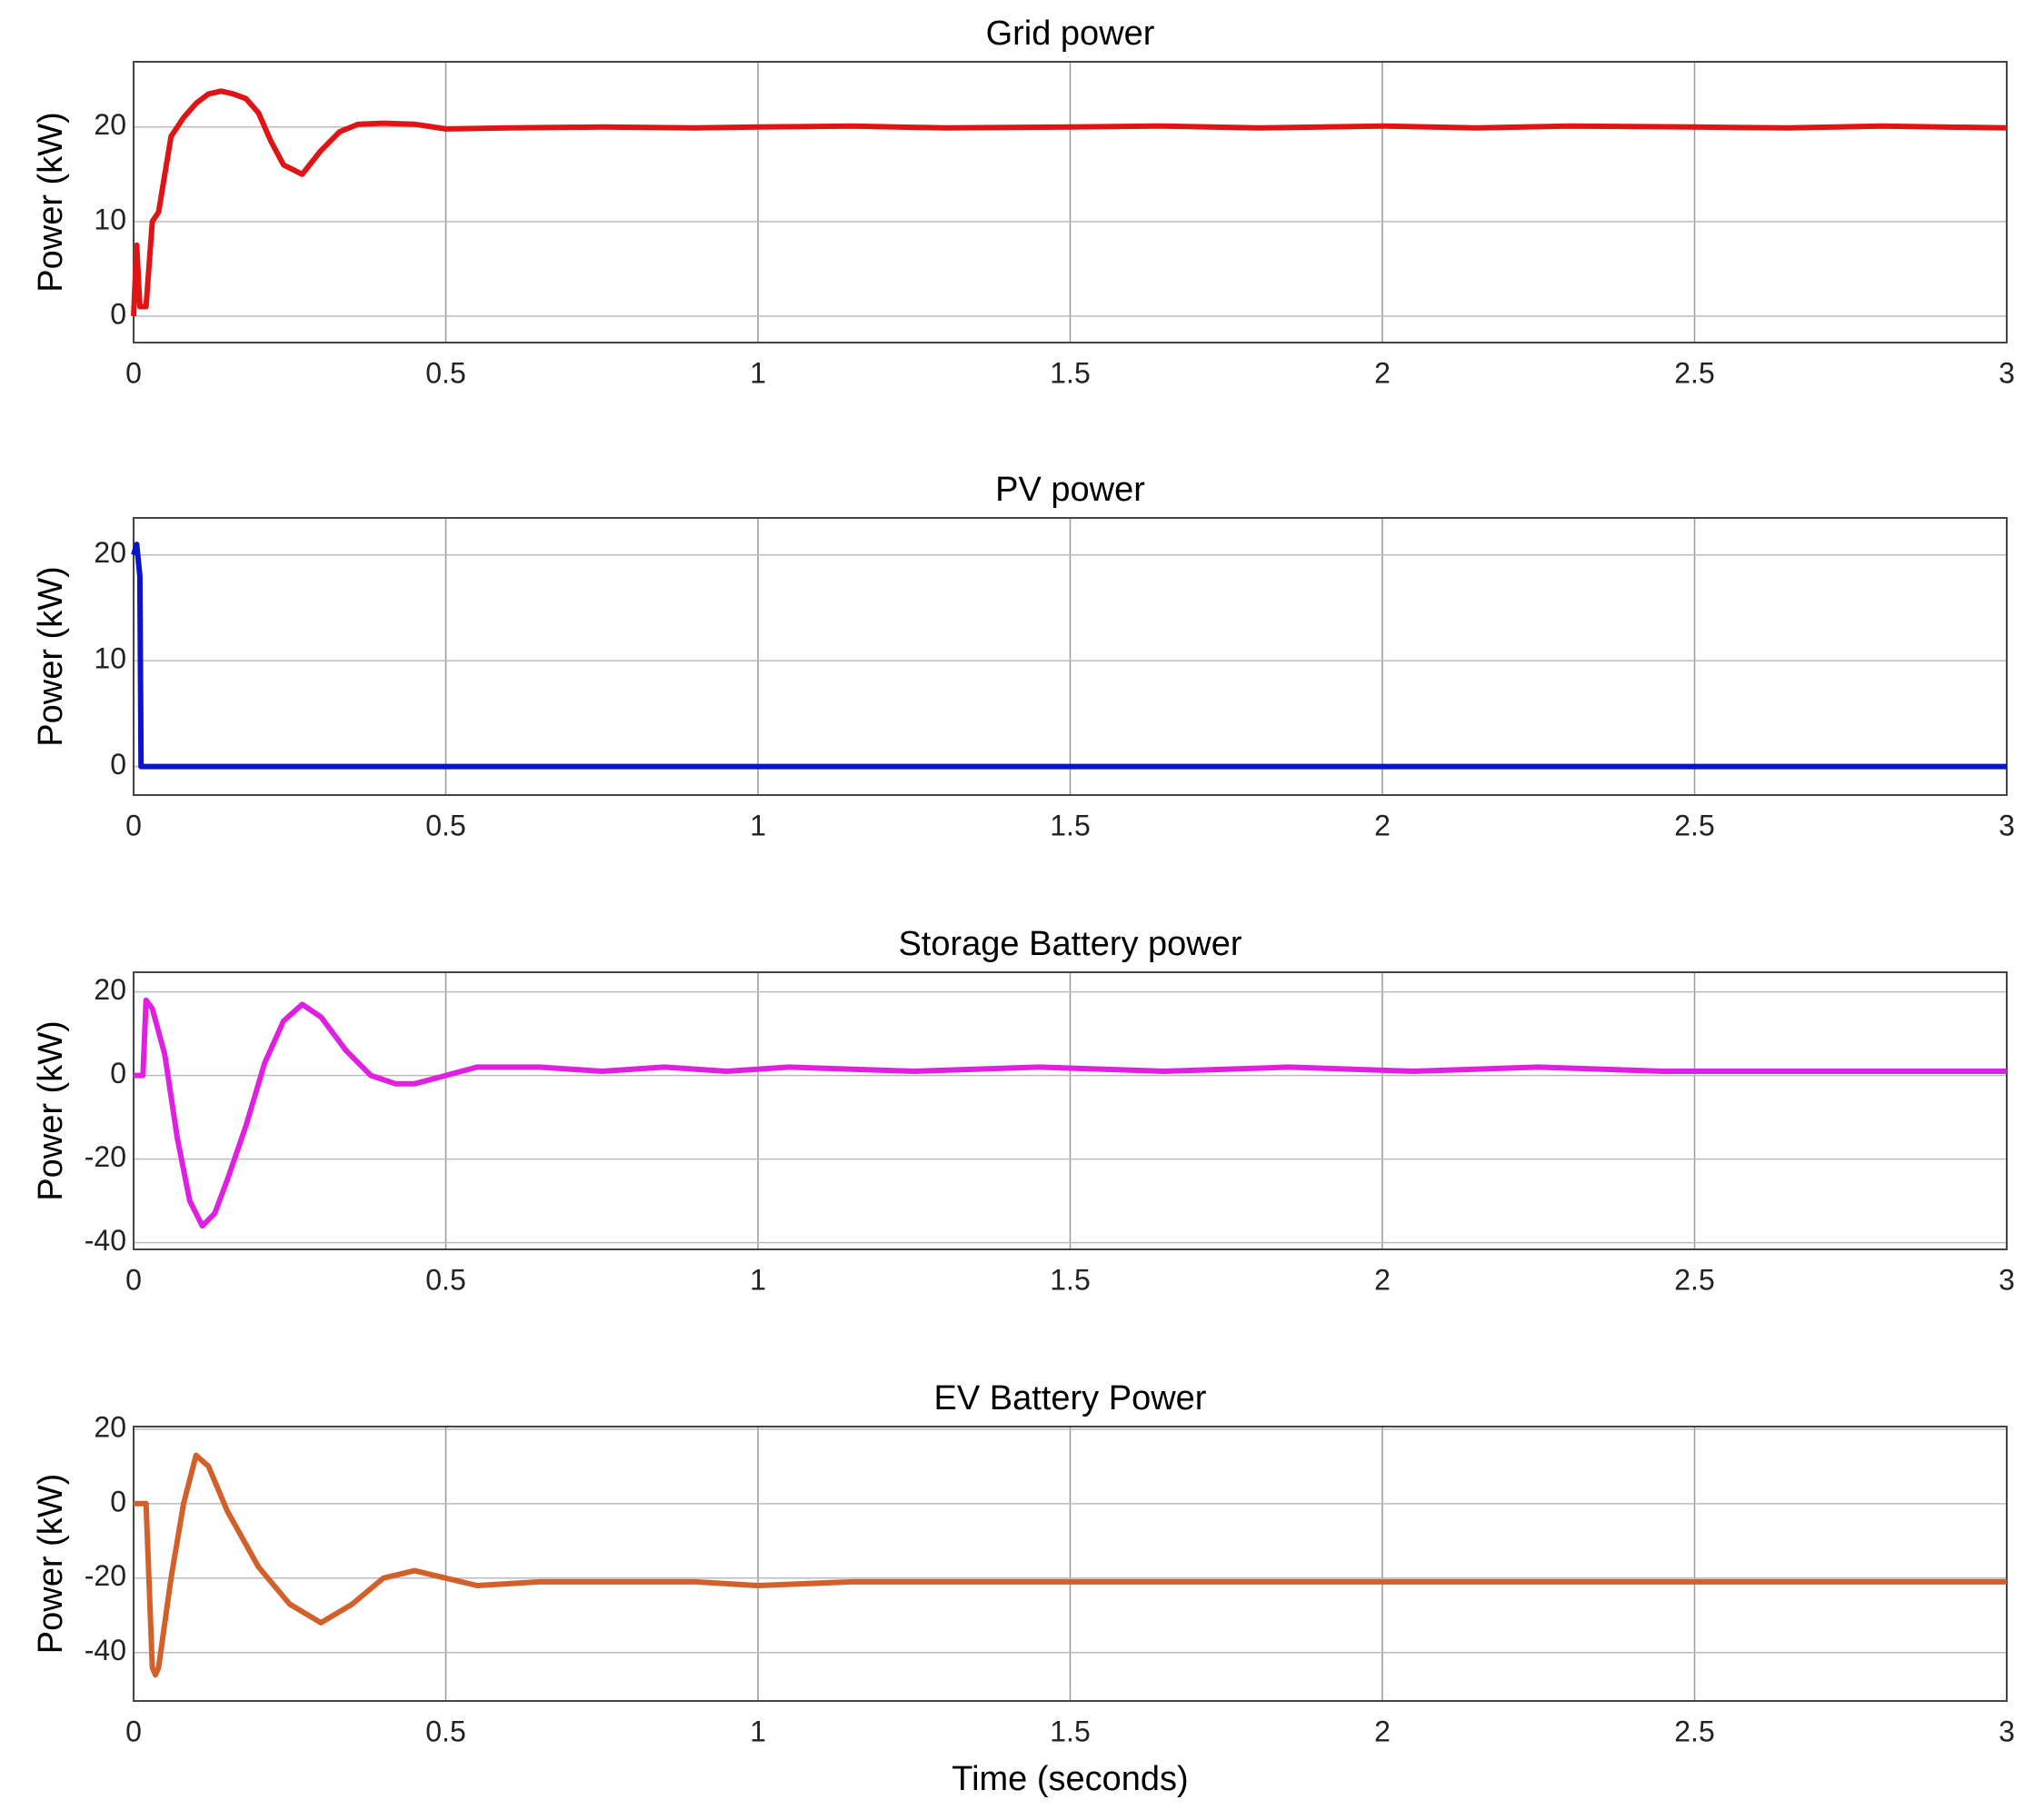 The width and height of the screenshot is (2044, 1820). Describe the element at coordinates (1070, 1779) in the screenshot. I see `x-axis-label: Time (seconds)` at that location.